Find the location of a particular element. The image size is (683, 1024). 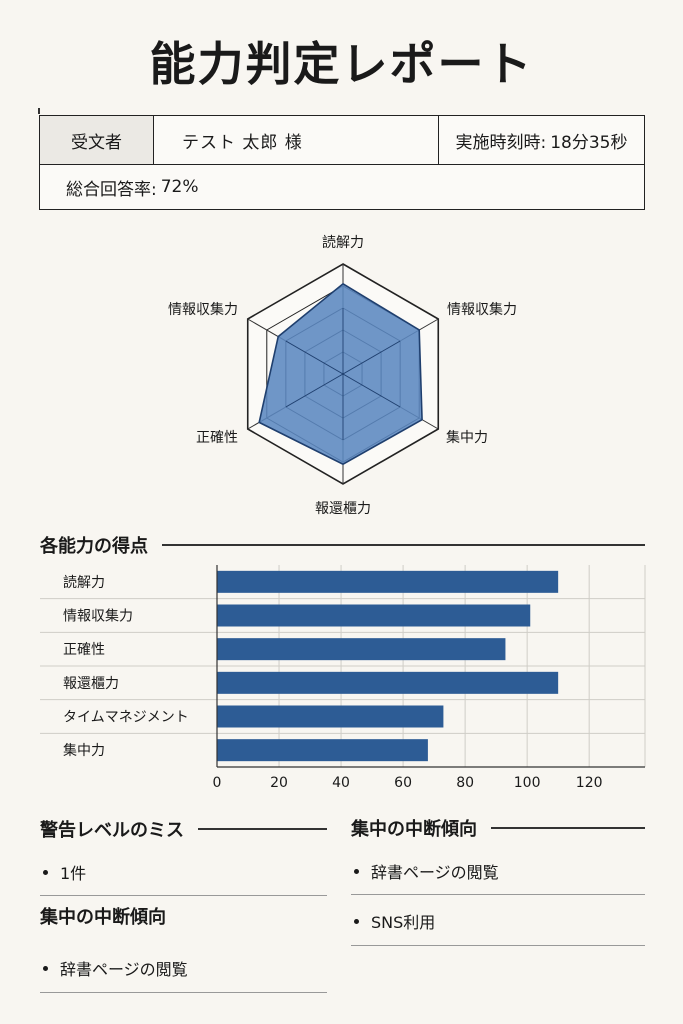

page-title: 能力判定レポート is located at coordinates (341, 64).